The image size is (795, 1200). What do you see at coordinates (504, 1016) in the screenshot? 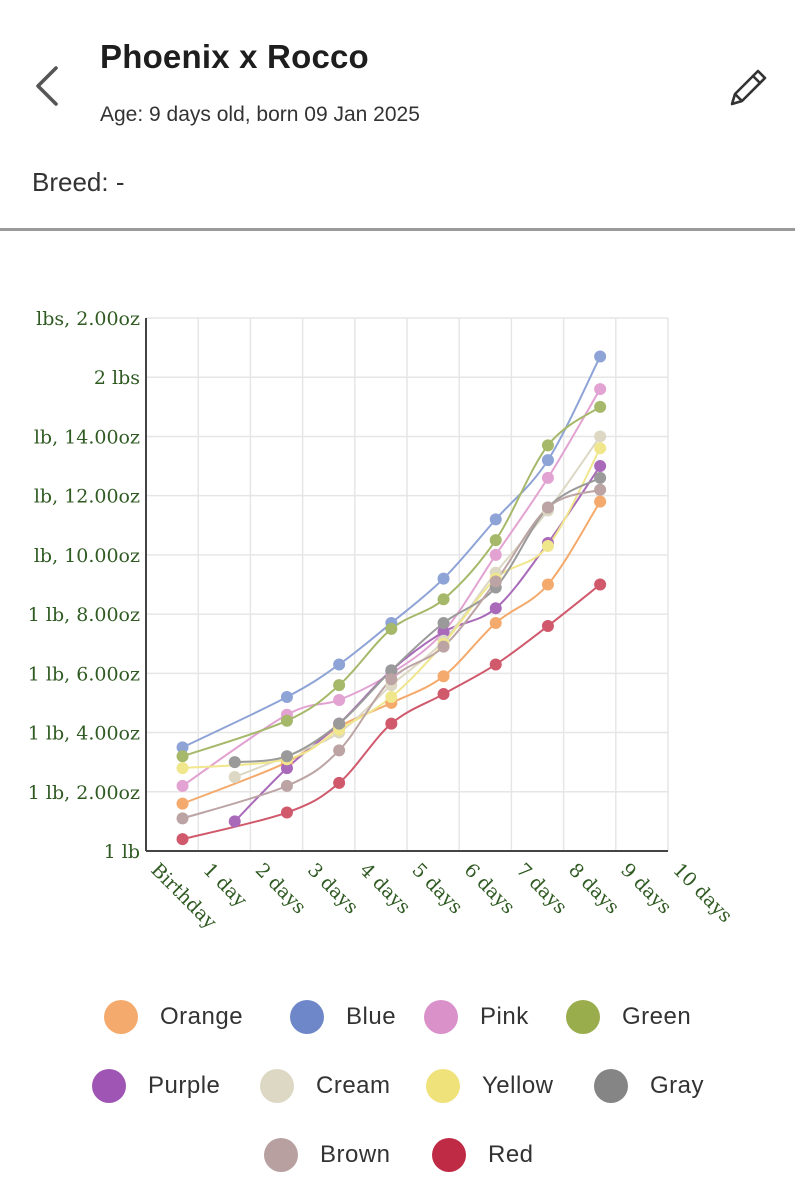
I see `legend-label: Pink` at bounding box center [504, 1016].